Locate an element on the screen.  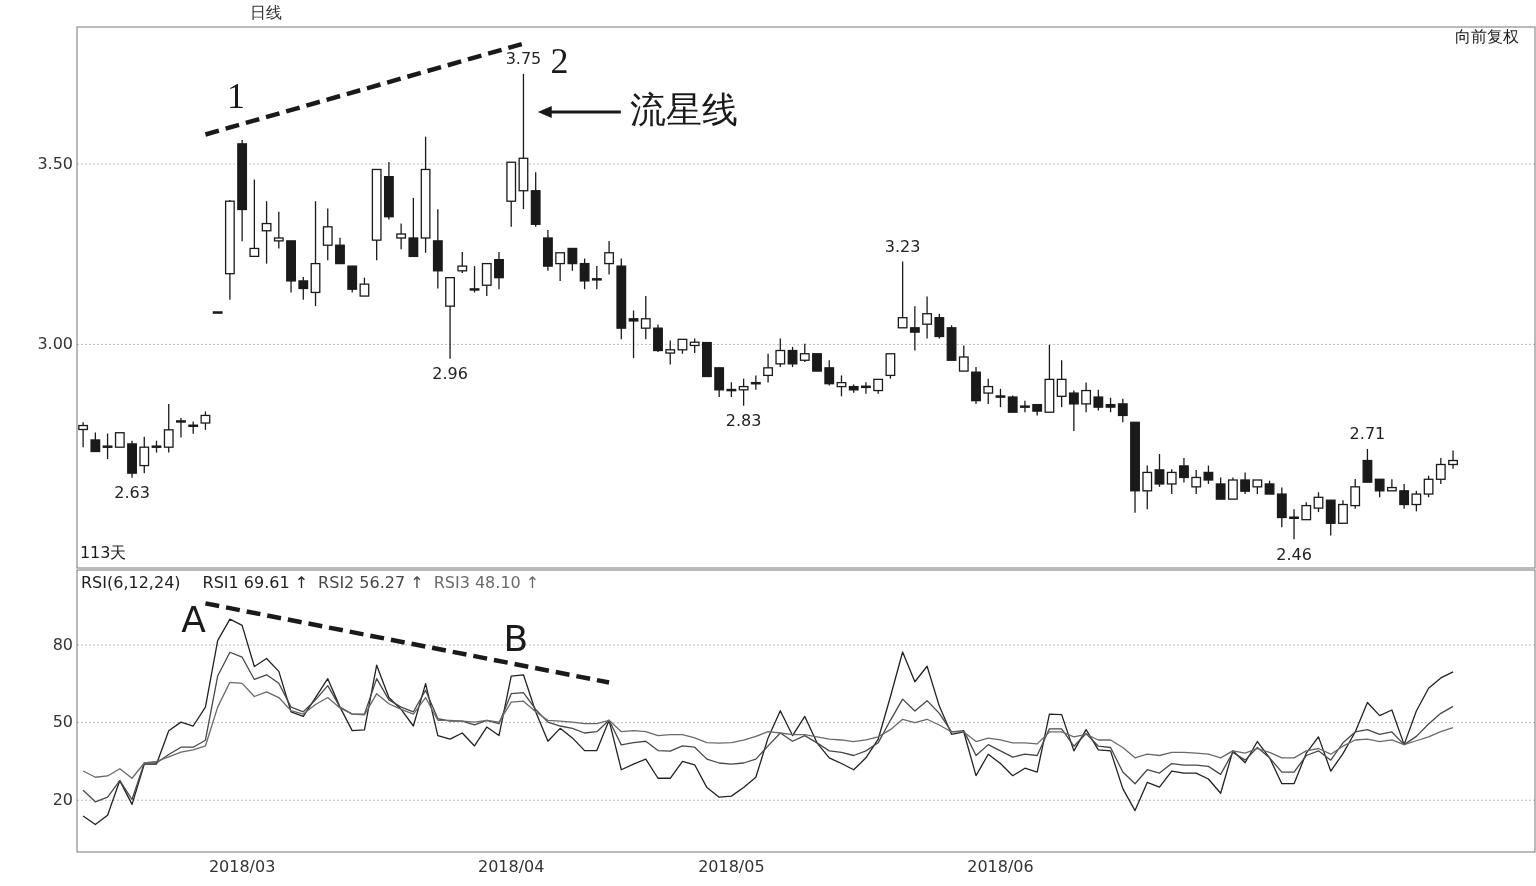
annotation: 2.63 is located at coordinates (132, 493).